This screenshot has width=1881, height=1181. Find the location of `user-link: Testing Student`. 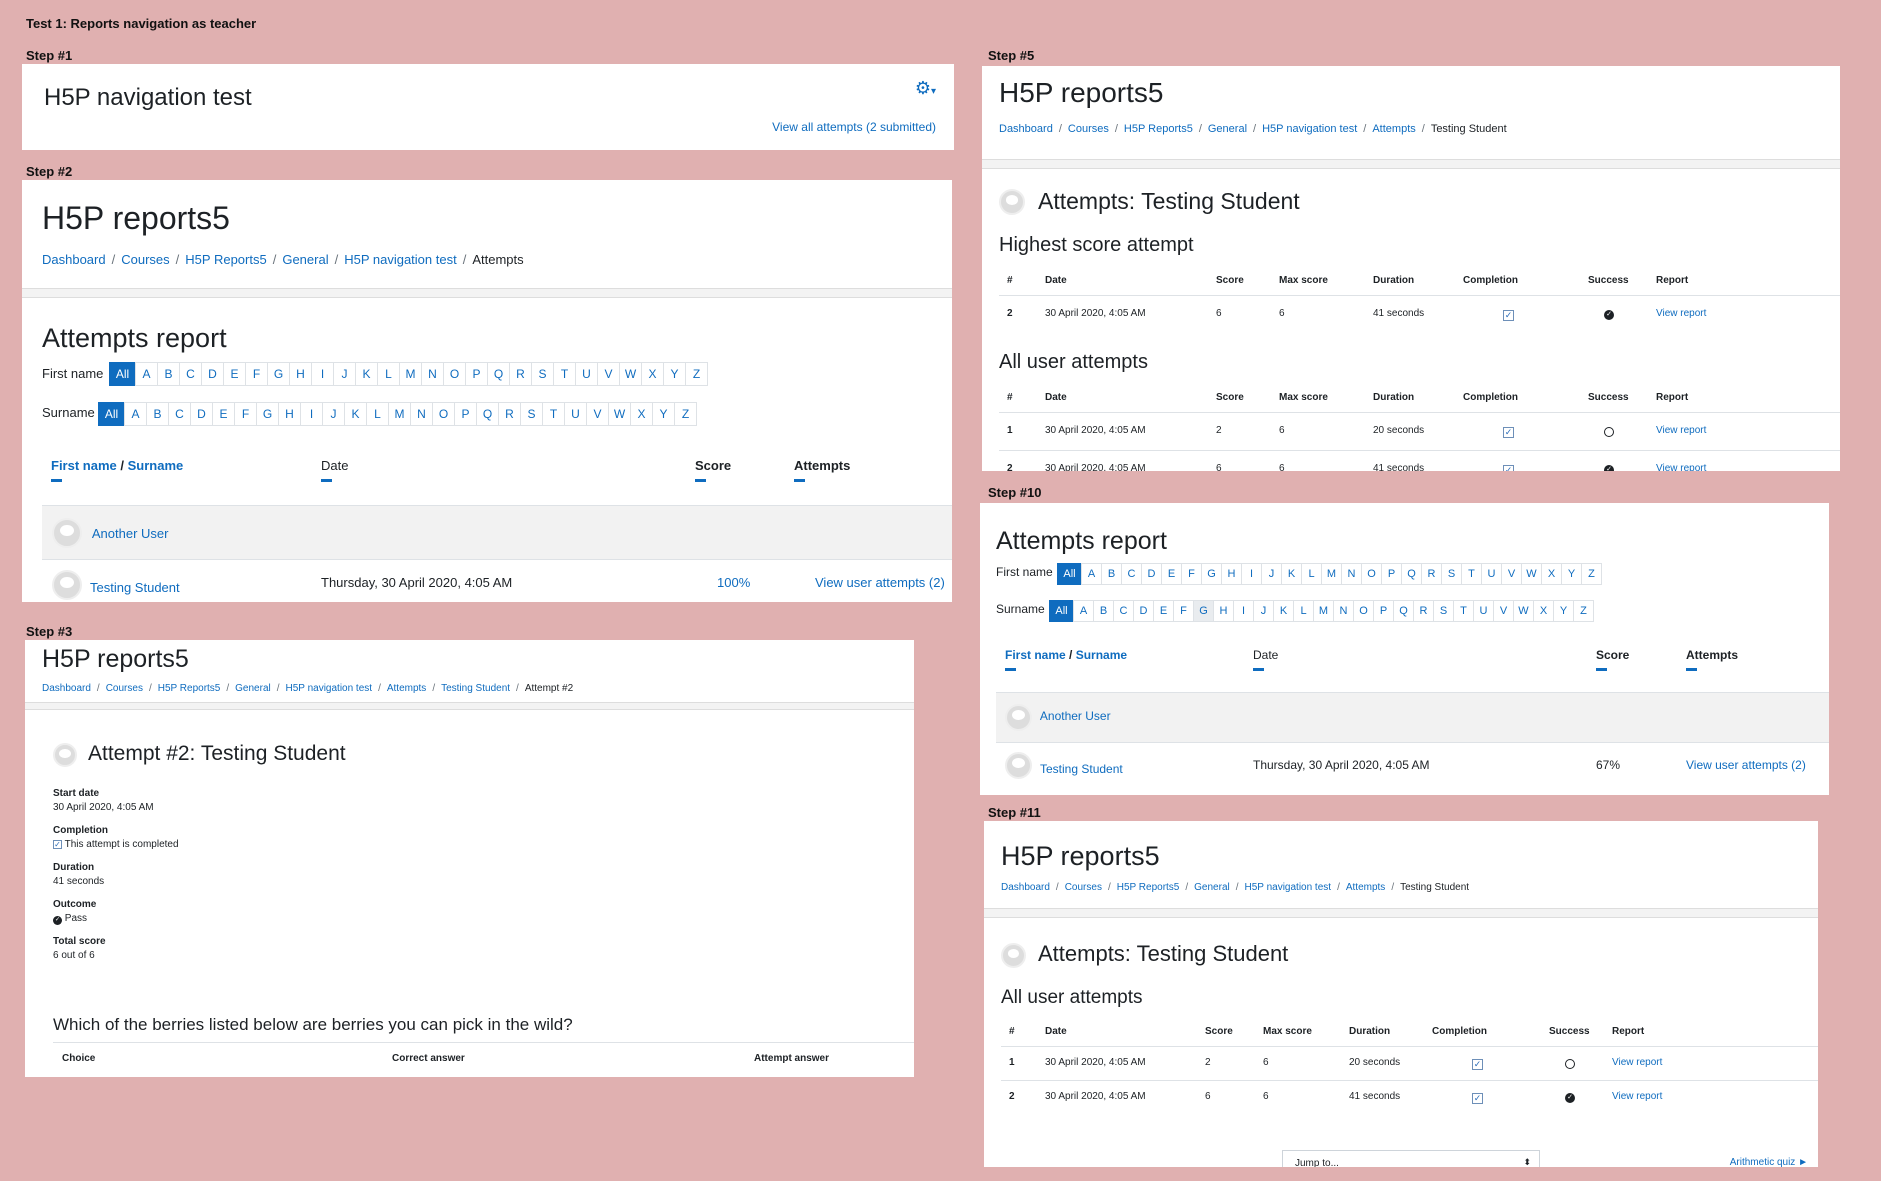

user-link: Testing Student is located at coordinates (1081, 769).